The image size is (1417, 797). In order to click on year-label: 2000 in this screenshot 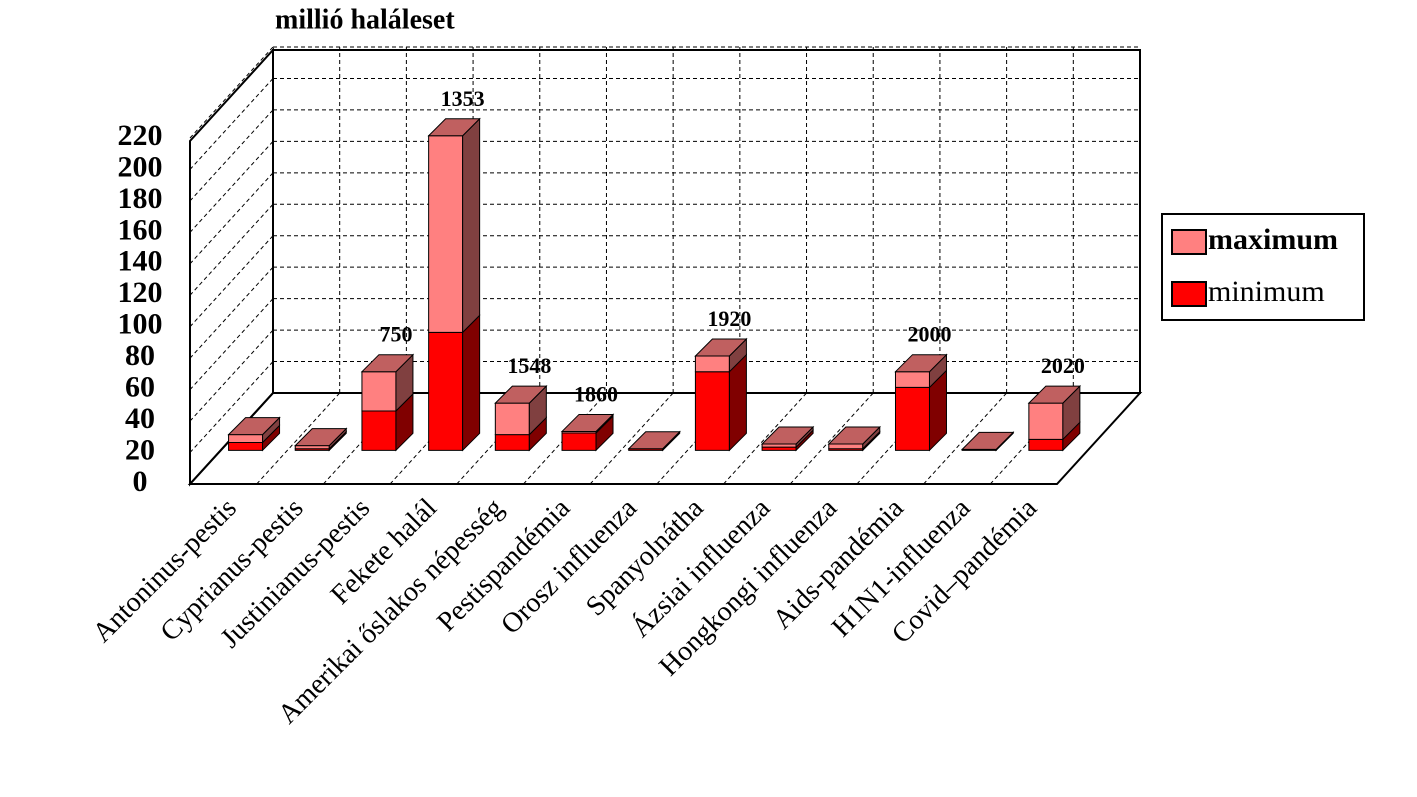, I will do `click(929, 334)`.